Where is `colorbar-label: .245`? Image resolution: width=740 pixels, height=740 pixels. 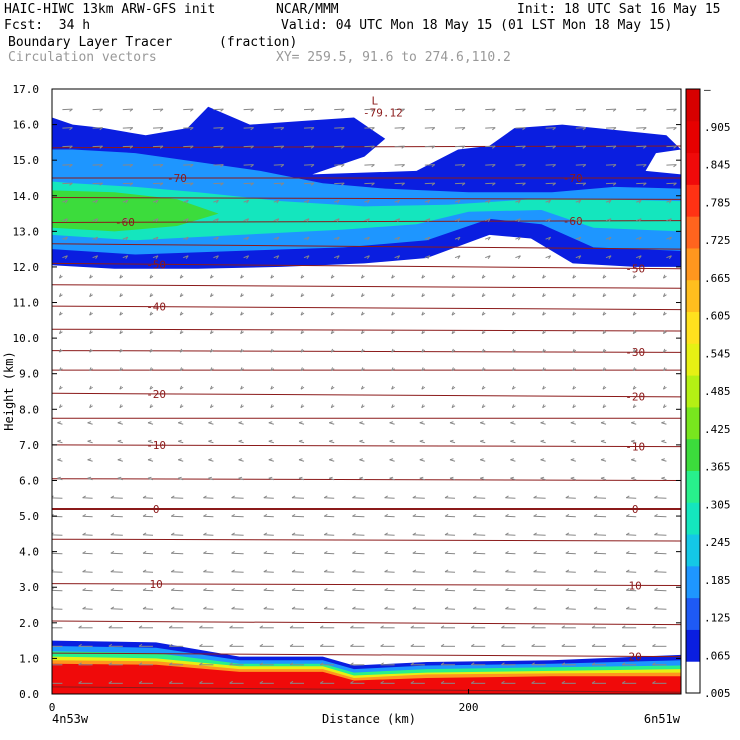 colorbar-label: .245 is located at coordinates (717, 542).